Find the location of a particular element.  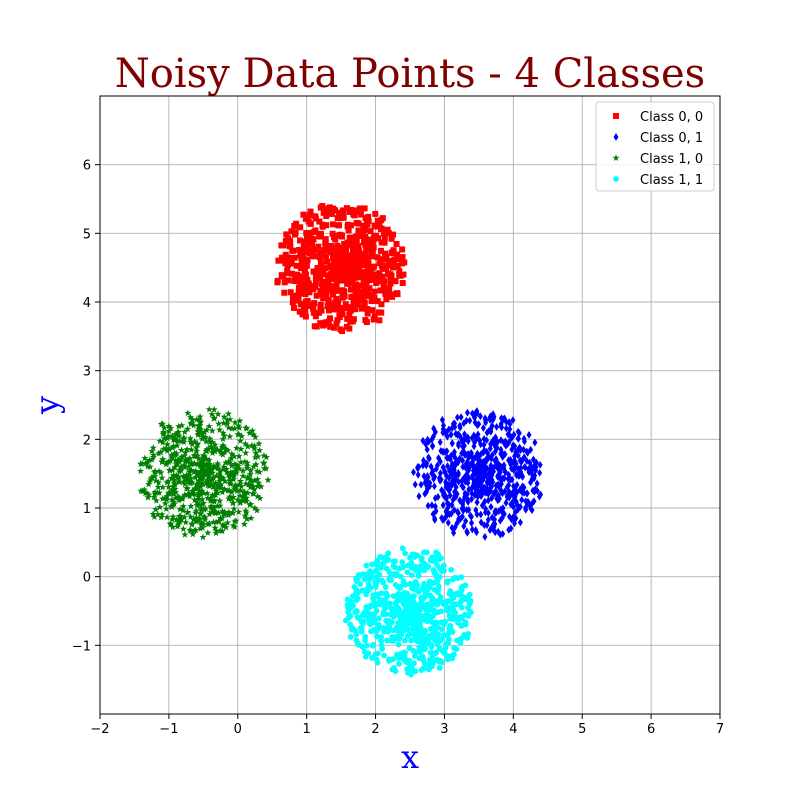

legend: Class 0, 0 Class 0, 1 Class 1, 0 Class 1, 1 is located at coordinates (655, 146).